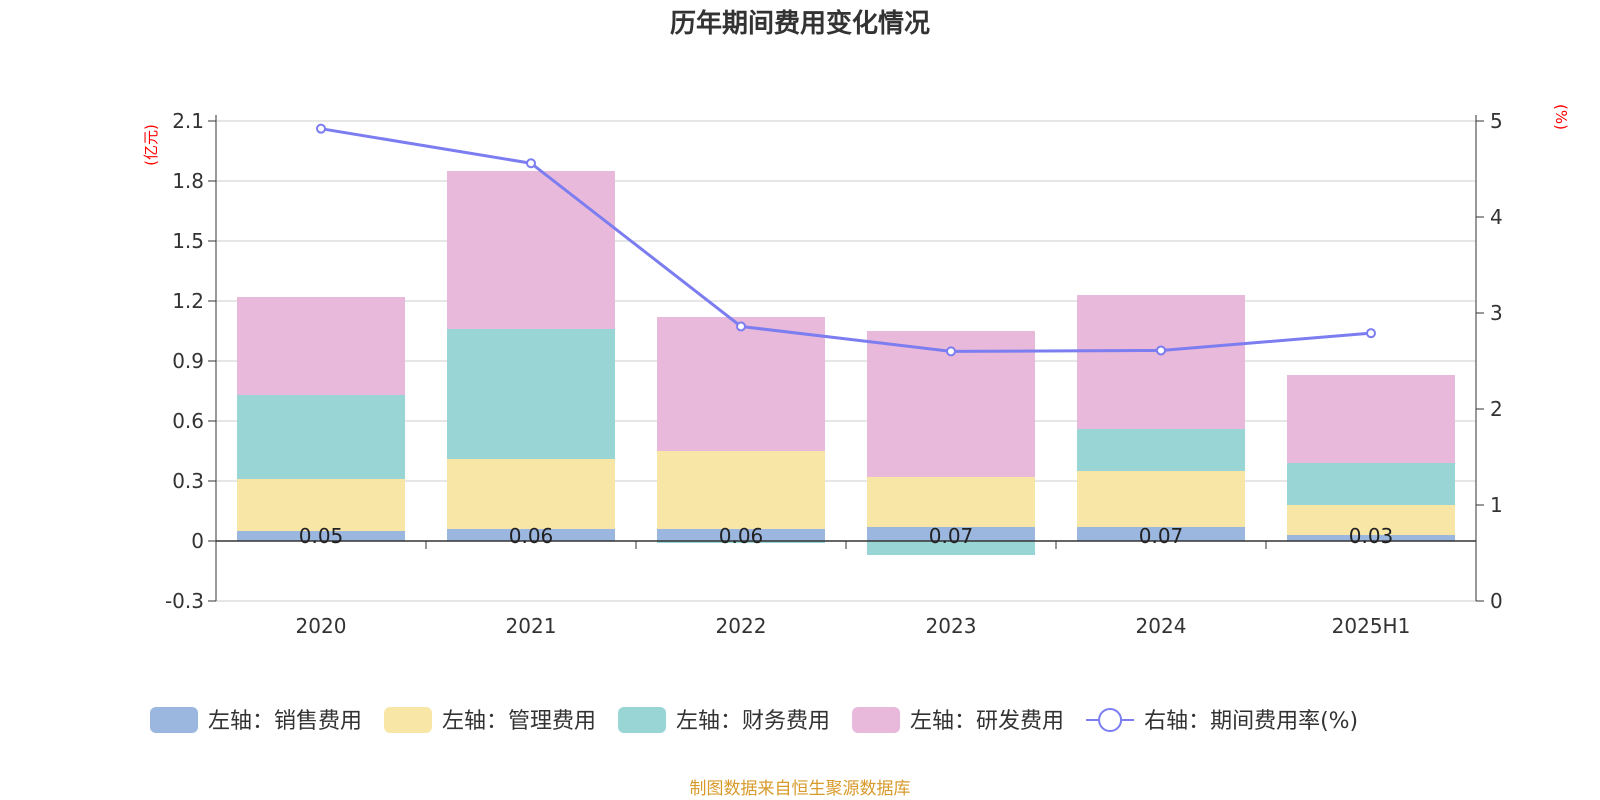 Image resolution: width=1600 pixels, height=800 pixels. I want to click on right-tick-label: 4, so click(1496, 217).